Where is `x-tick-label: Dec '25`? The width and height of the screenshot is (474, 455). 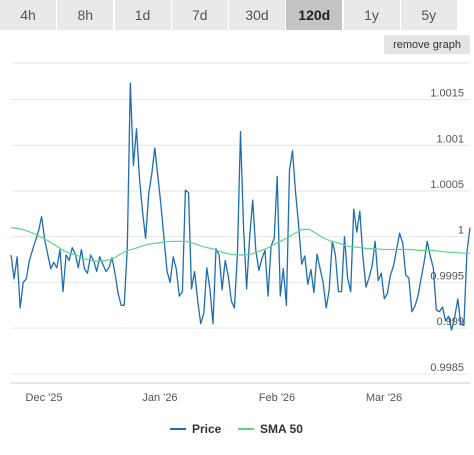 x-tick-label: Dec '25 is located at coordinates (44, 398).